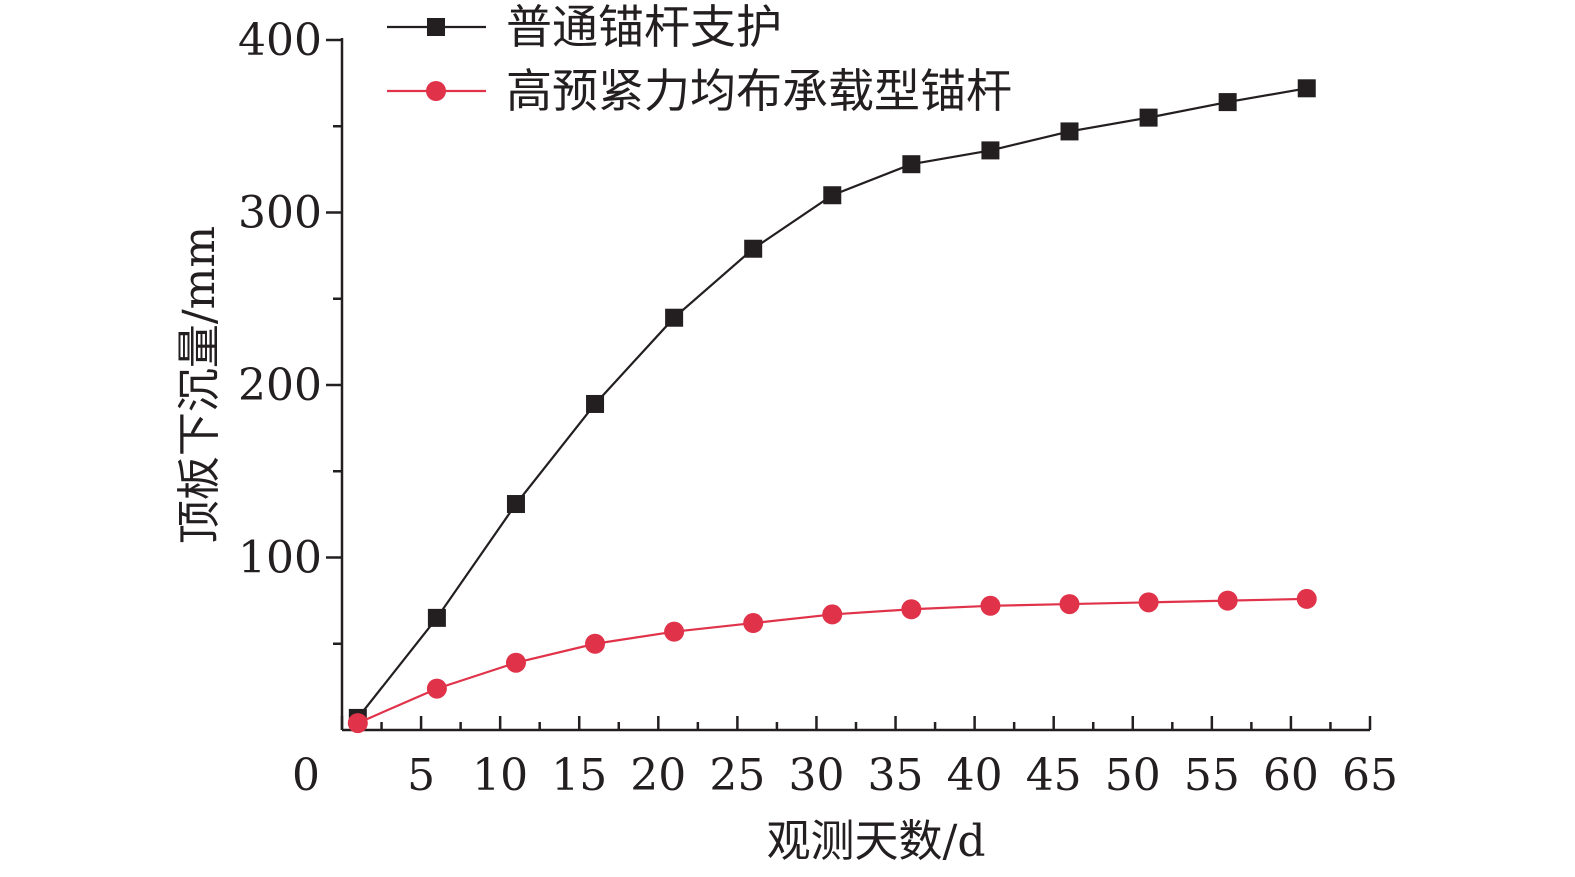 This screenshot has width=1575, height=877. What do you see at coordinates (644, 27) in the screenshot?
I see `legend-label: 普通锚杆支护` at bounding box center [644, 27].